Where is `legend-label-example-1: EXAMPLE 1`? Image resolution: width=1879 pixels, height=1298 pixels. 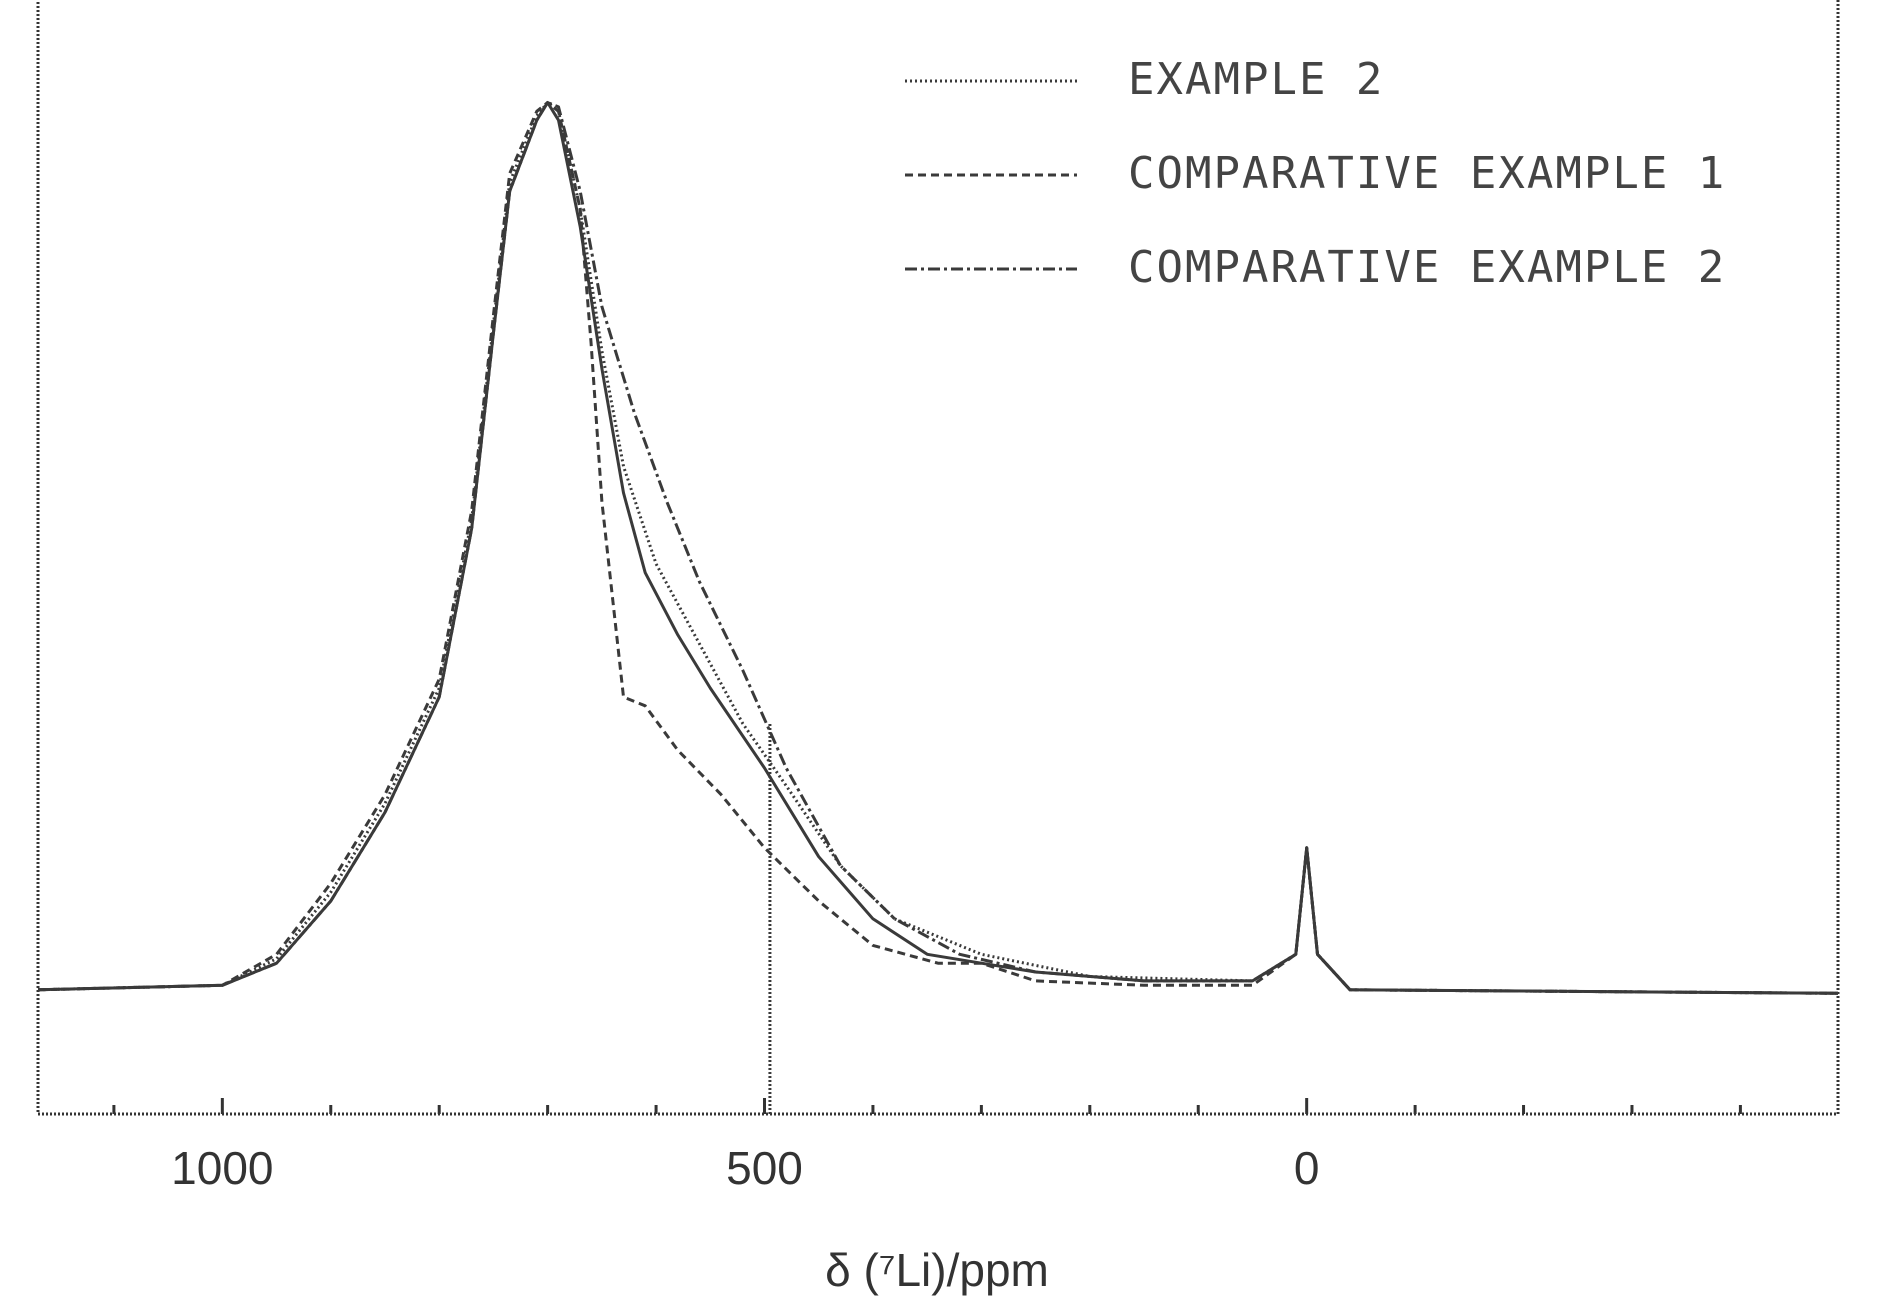 legend-label-example-1: EXAMPLE 1 is located at coordinates (1256, 5).